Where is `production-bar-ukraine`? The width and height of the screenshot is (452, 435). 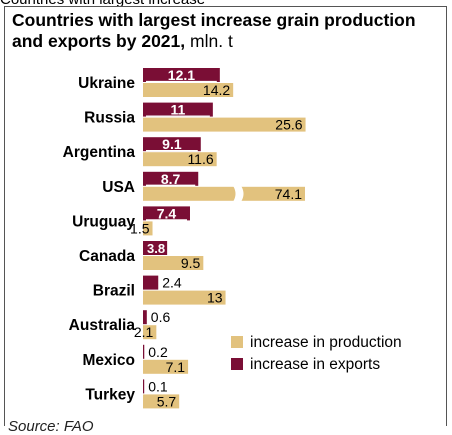
production-bar-ukraine is located at coordinates (188, 90).